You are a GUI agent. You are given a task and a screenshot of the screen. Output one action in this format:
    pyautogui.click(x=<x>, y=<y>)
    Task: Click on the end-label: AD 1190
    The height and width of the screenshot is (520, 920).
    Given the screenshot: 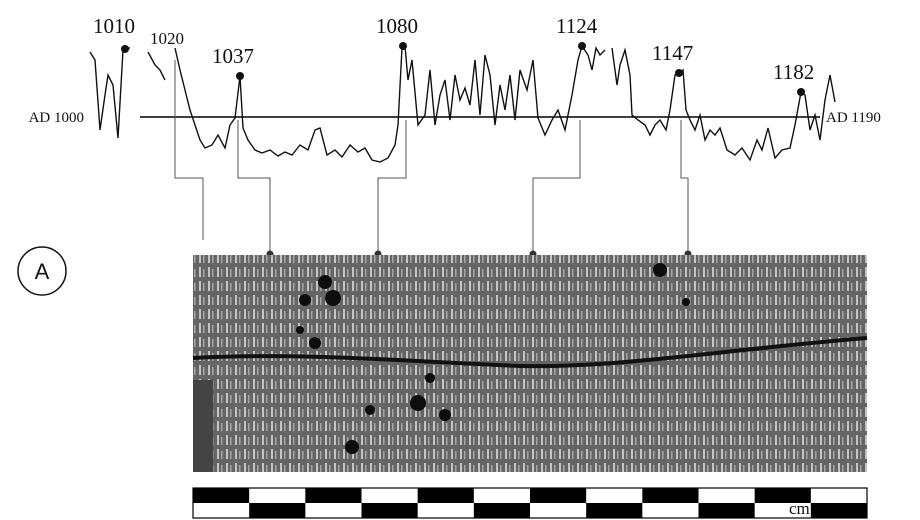 What is the action you would take?
    pyautogui.click(x=853, y=118)
    